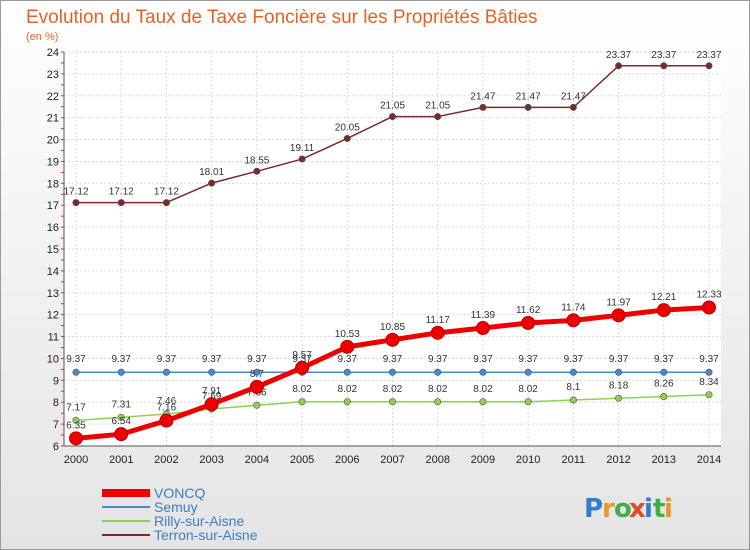 Image resolution: width=750 pixels, height=550 pixels. I want to click on data-label-rilly-sur-aisne: 8.26, so click(664, 384).